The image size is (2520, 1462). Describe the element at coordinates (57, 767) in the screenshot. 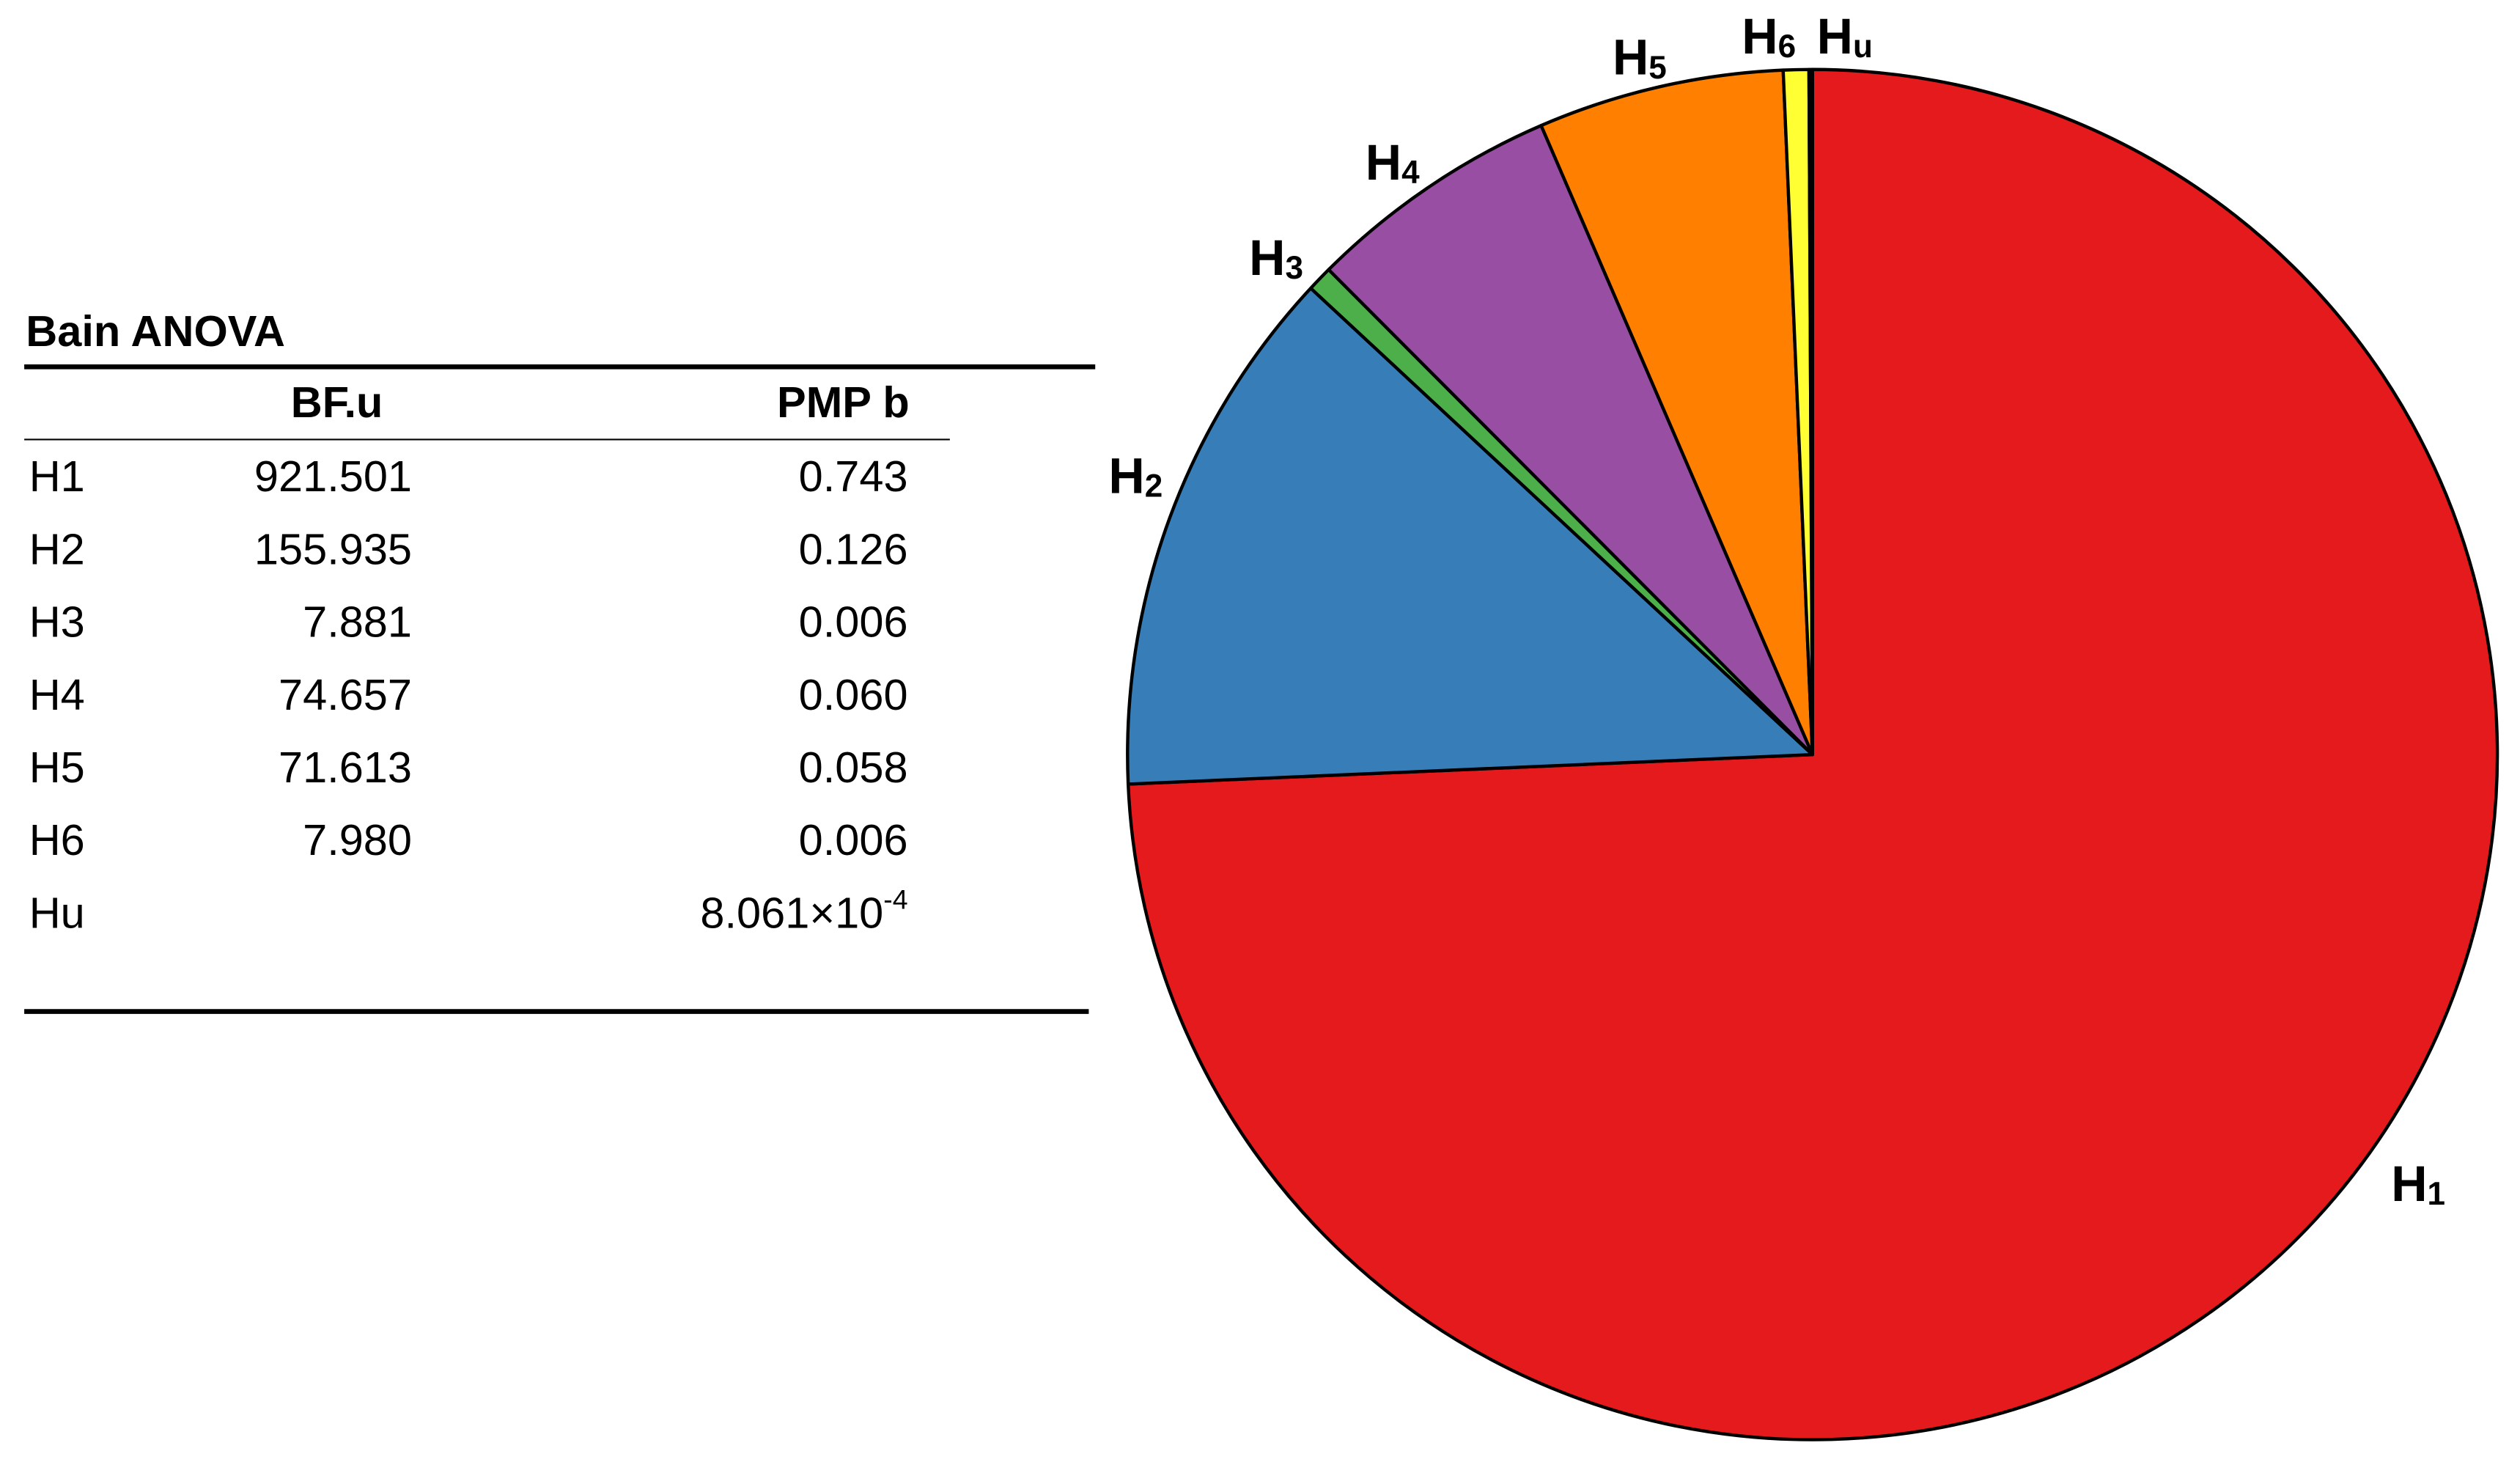

I see `row-name: H5` at that location.